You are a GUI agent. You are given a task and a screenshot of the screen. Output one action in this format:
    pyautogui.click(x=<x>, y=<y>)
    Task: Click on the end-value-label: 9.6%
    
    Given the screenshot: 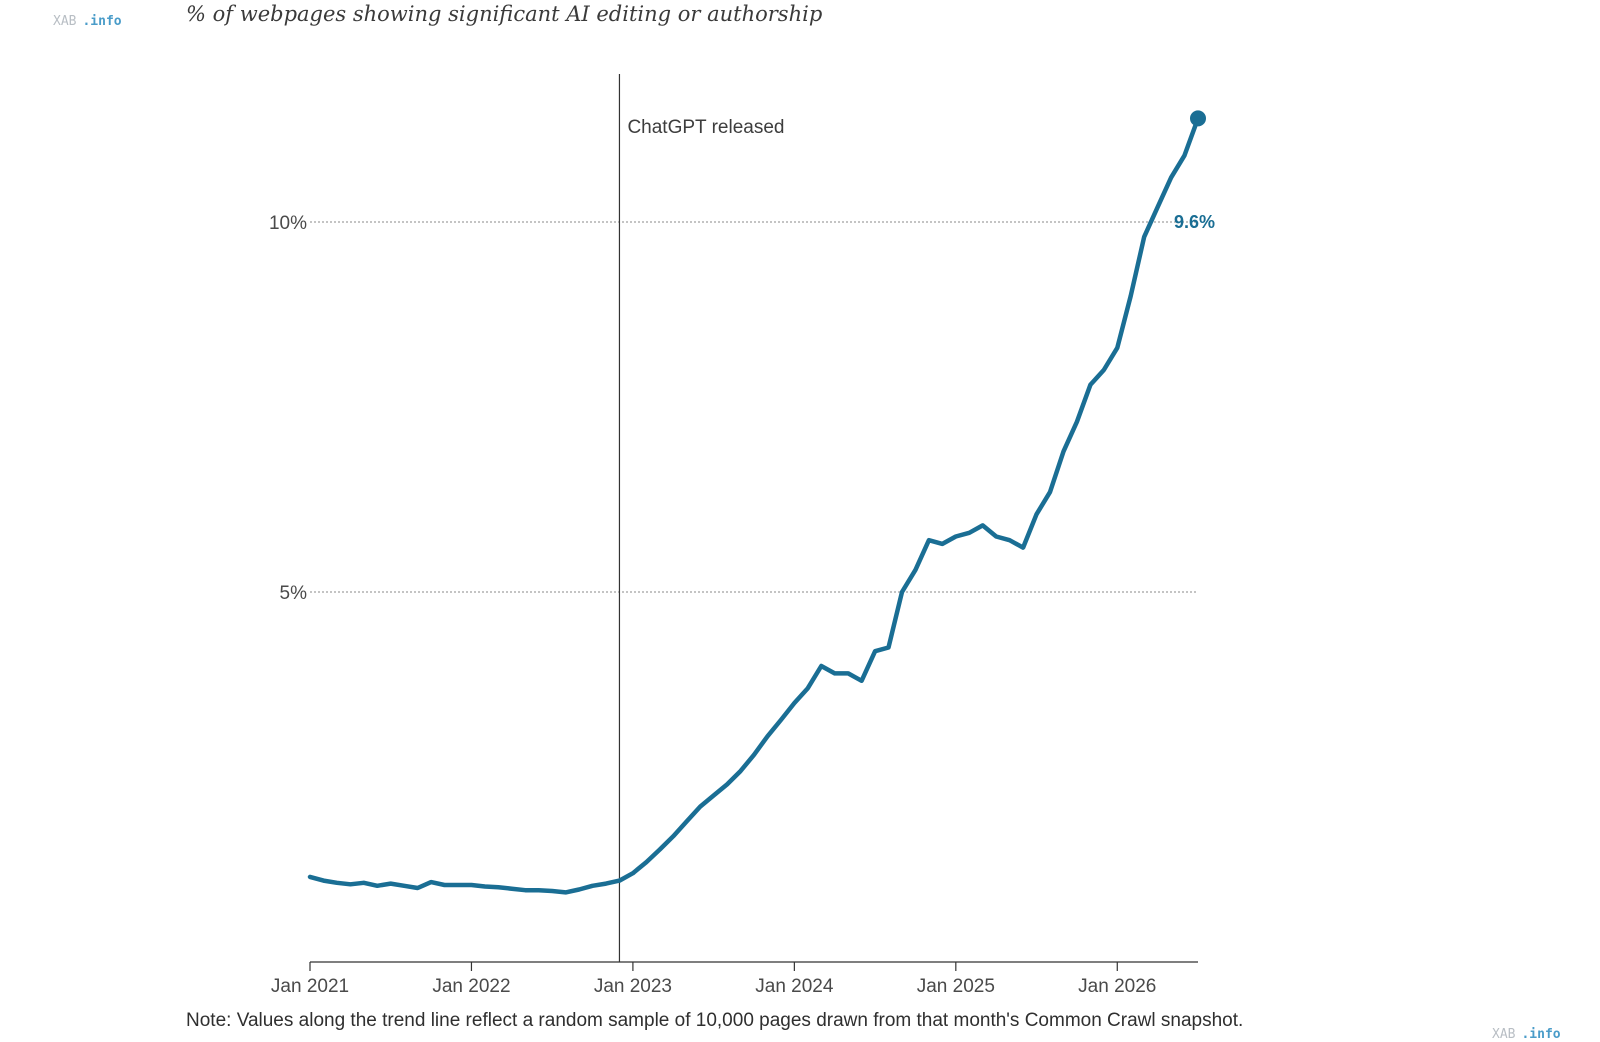 What is the action you would take?
    pyautogui.click(x=1194, y=222)
    